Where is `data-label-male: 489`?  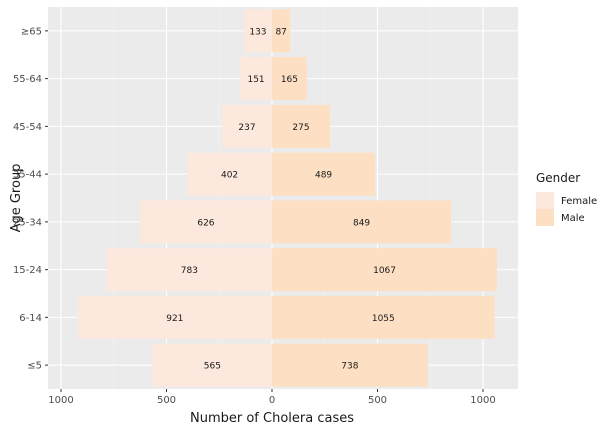 data-label-male: 489 is located at coordinates (323, 176).